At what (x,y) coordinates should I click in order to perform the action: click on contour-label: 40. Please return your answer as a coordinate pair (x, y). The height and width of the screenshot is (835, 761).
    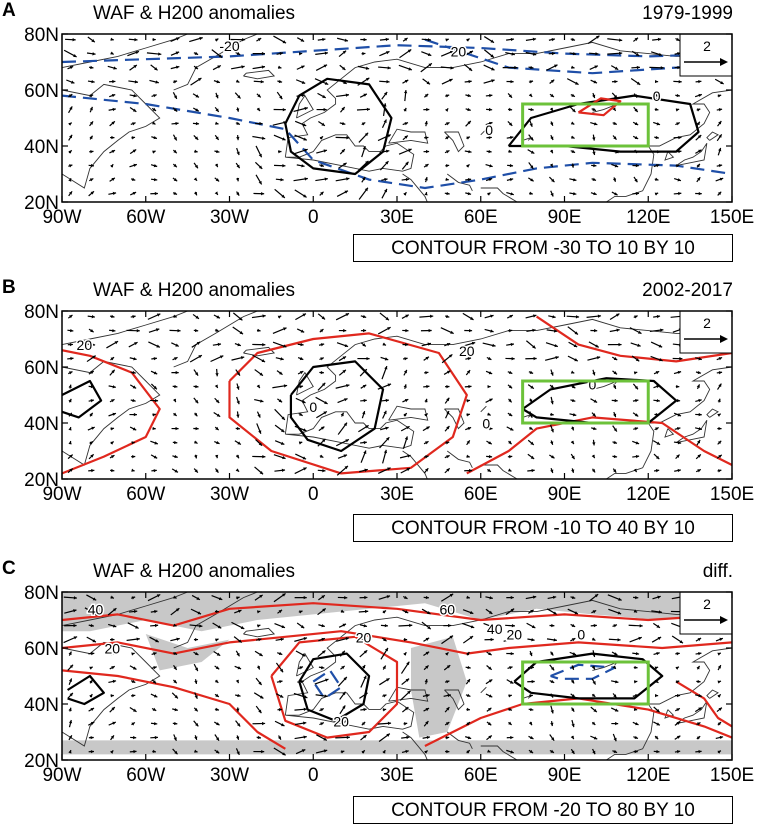
    Looking at the image, I should click on (495, 629).